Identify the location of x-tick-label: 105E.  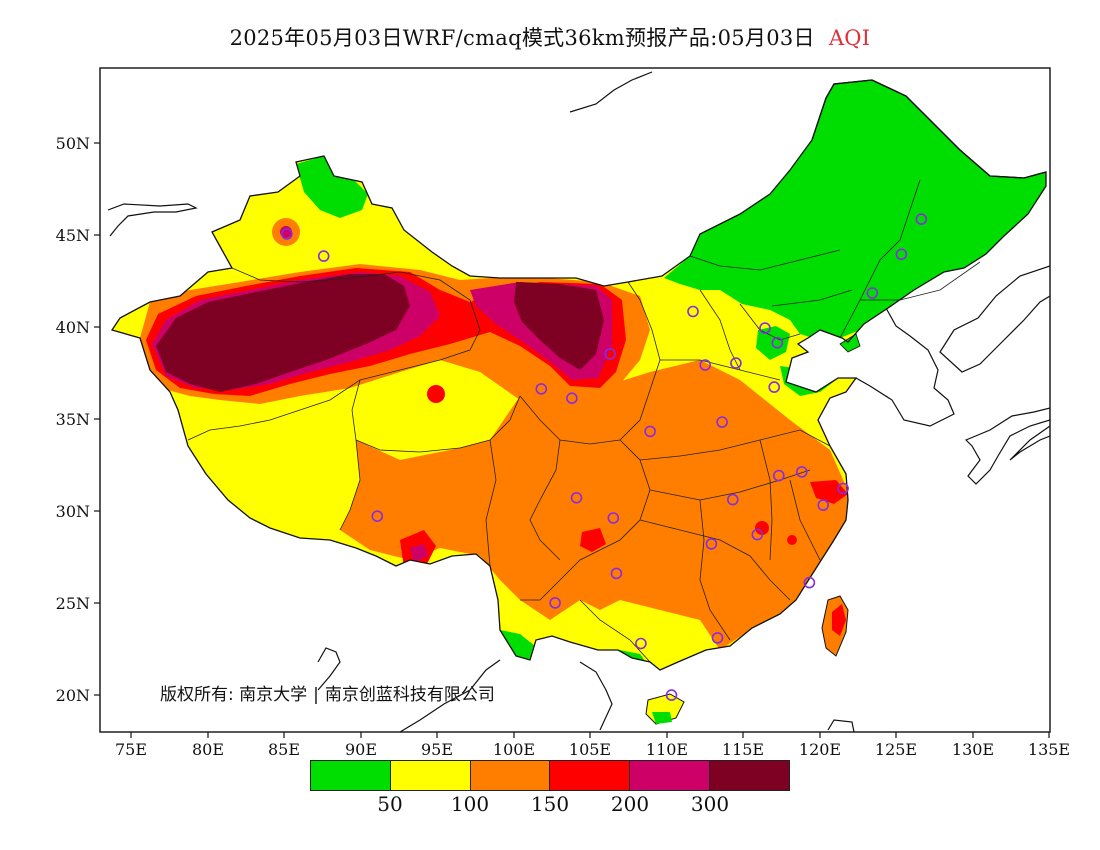
(590, 749).